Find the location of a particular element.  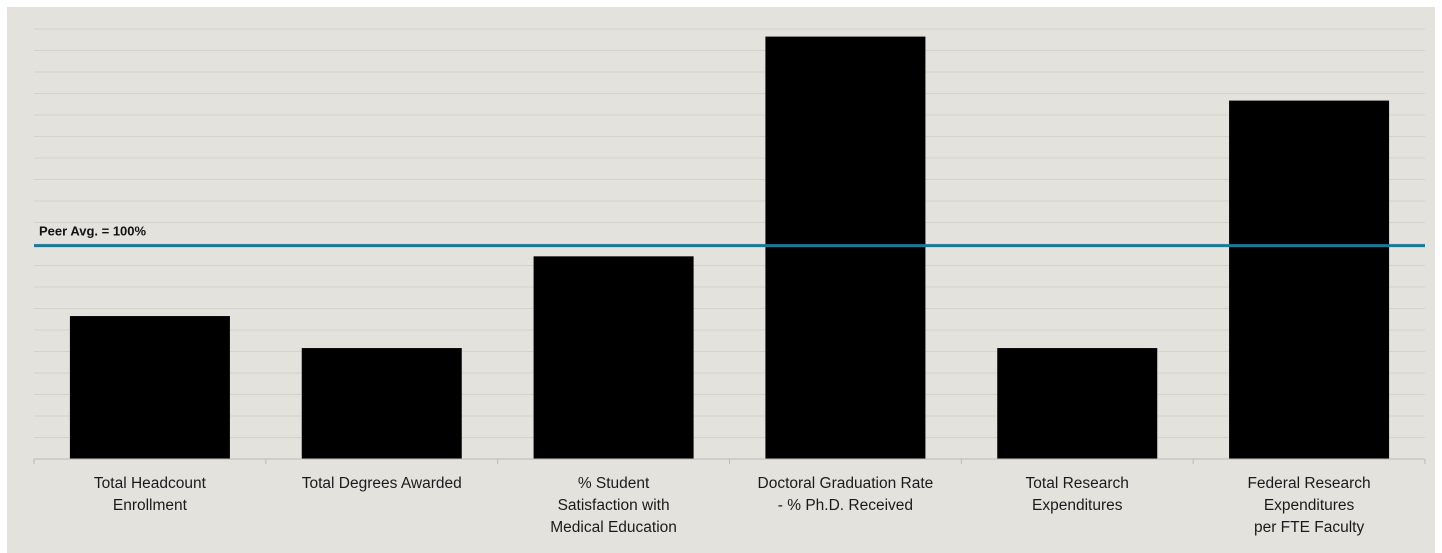

category-label-line: Enrollment is located at coordinates (150, 505).